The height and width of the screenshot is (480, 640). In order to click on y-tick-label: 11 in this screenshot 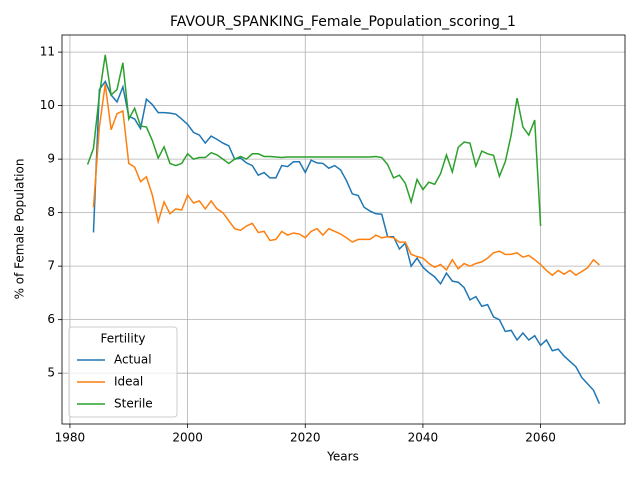, I will do `click(47, 52)`.